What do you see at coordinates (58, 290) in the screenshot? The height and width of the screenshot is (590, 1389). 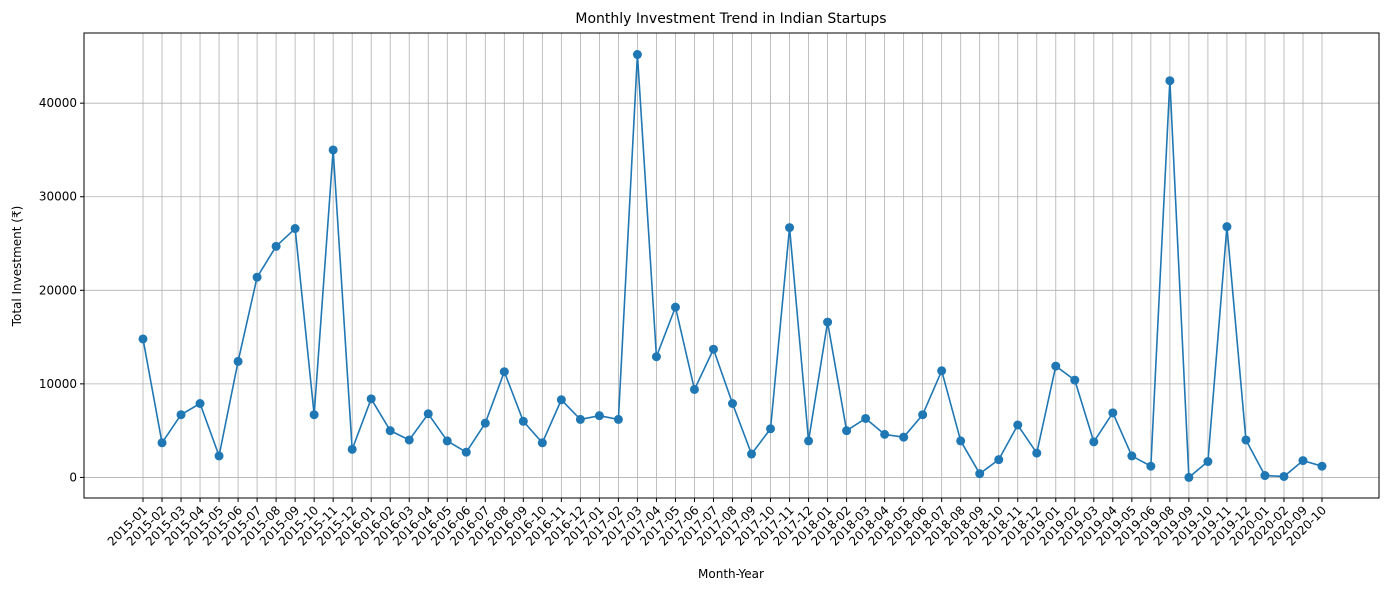 I see `y-tick-label: 20000` at bounding box center [58, 290].